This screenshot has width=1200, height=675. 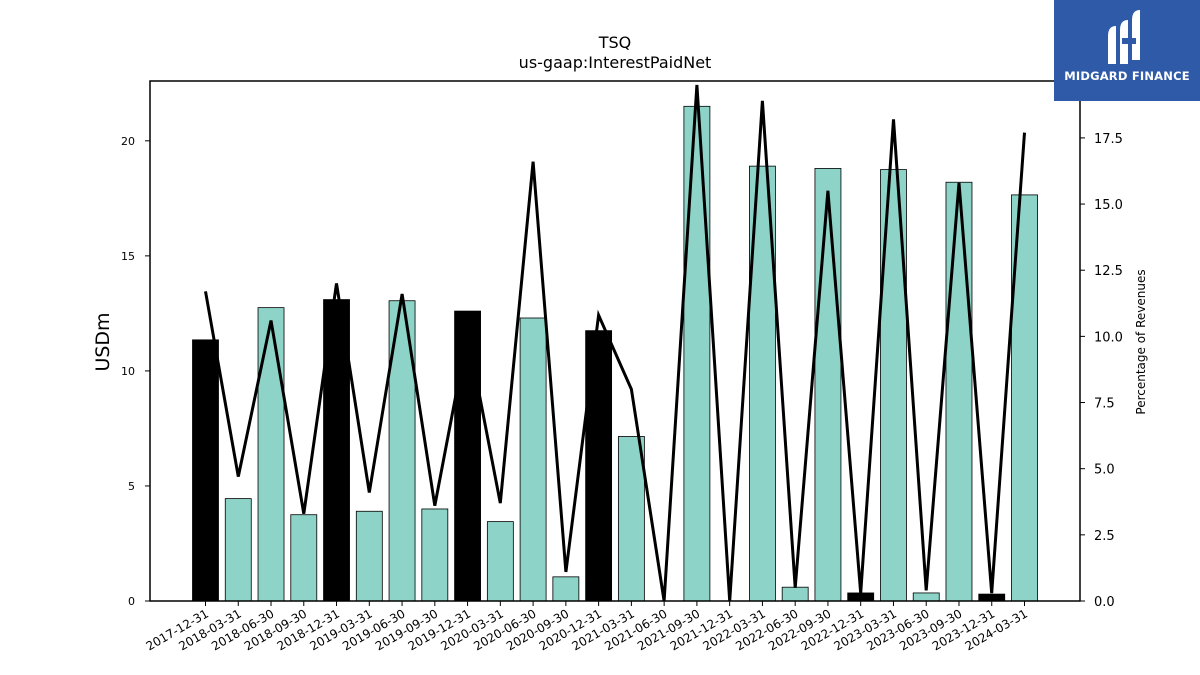 What do you see at coordinates (128, 371) in the screenshot?
I see `y-tick-label: 10` at bounding box center [128, 371].